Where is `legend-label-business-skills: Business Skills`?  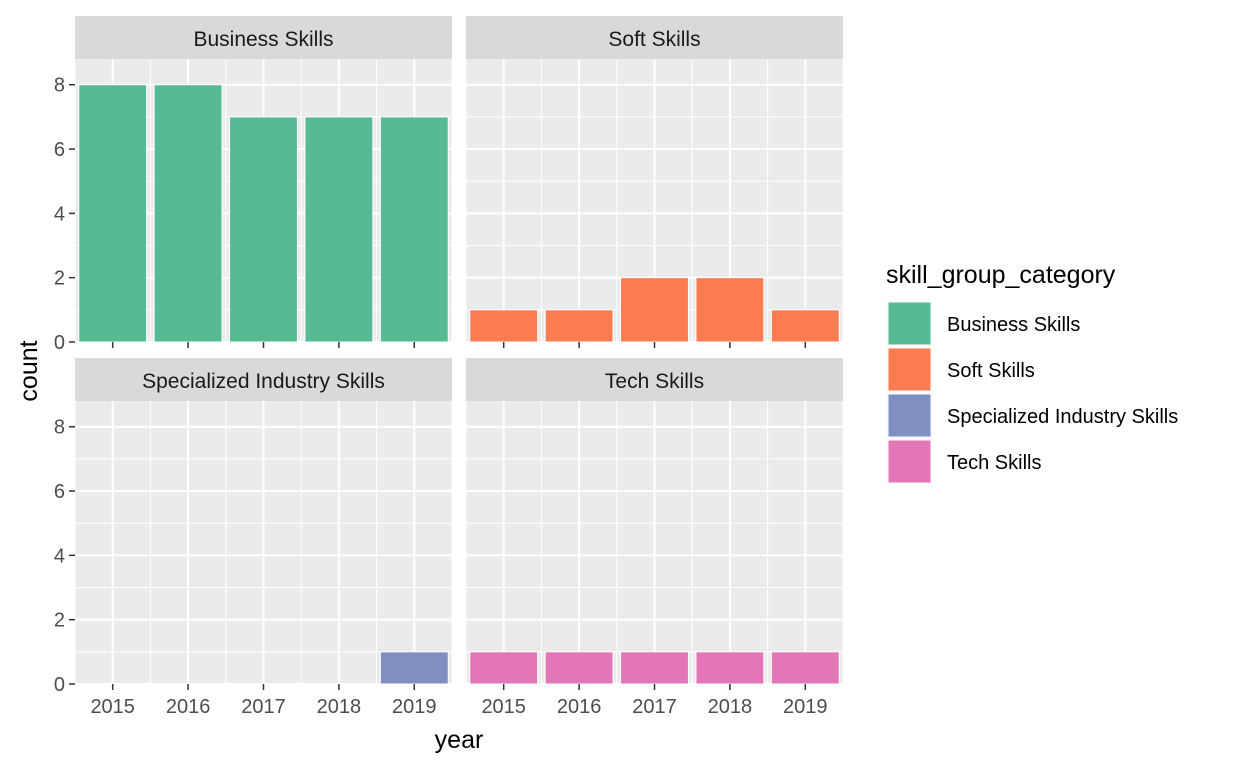
legend-label-business-skills: Business Skills is located at coordinates (1013, 325).